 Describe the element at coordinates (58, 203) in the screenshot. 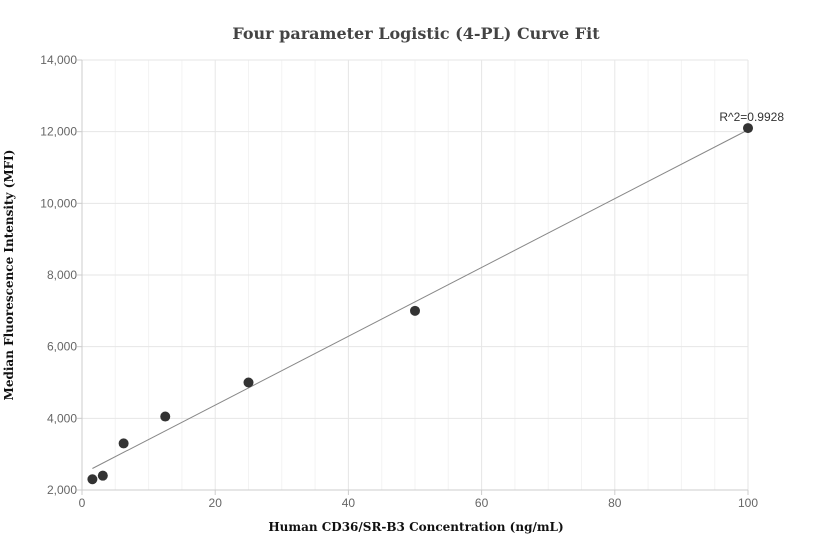

I see `y-tick-label: 10,000` at that location.